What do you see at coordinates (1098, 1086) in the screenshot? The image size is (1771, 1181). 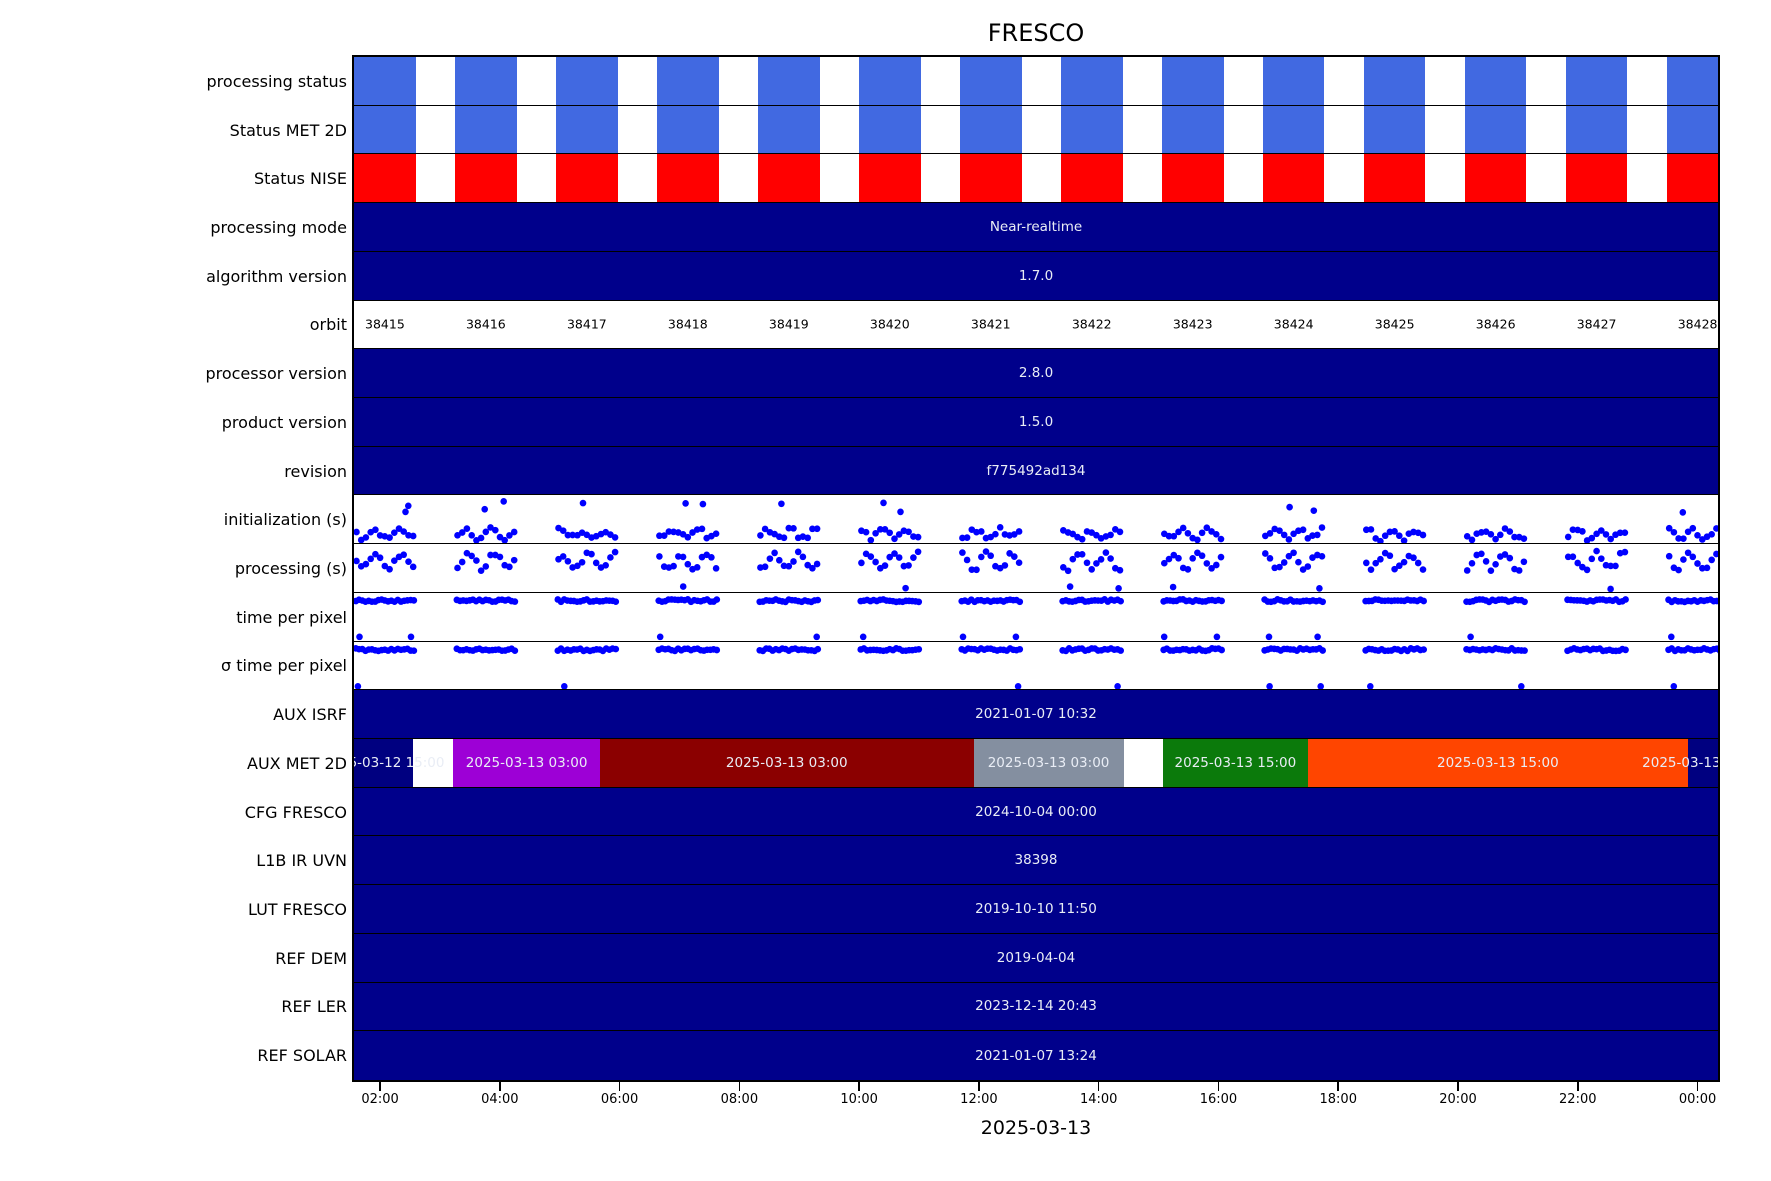 I see `x-tick-mark` at bounding box center [1098, 1086].